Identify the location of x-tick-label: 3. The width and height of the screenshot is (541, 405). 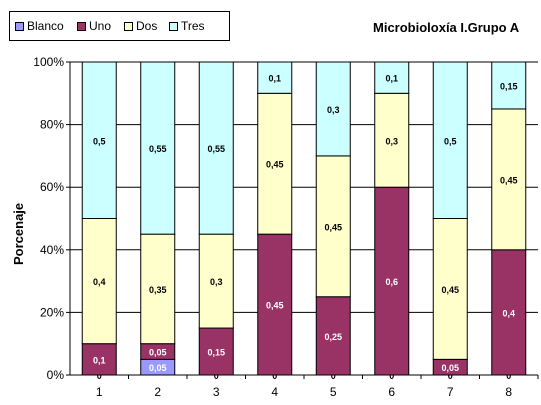
(216, 392).